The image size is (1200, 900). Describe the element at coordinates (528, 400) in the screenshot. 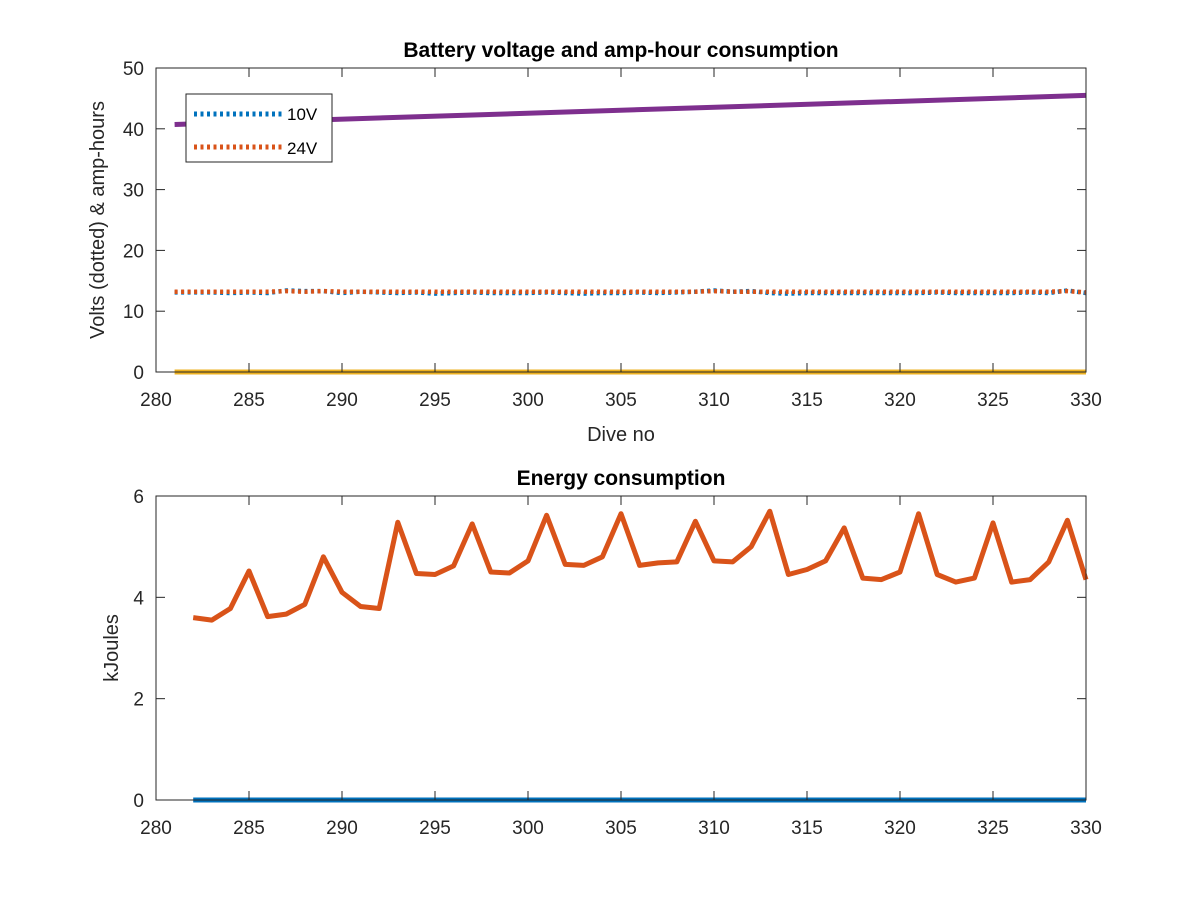

I see `voltage-x-tick-label: 300` at that location.